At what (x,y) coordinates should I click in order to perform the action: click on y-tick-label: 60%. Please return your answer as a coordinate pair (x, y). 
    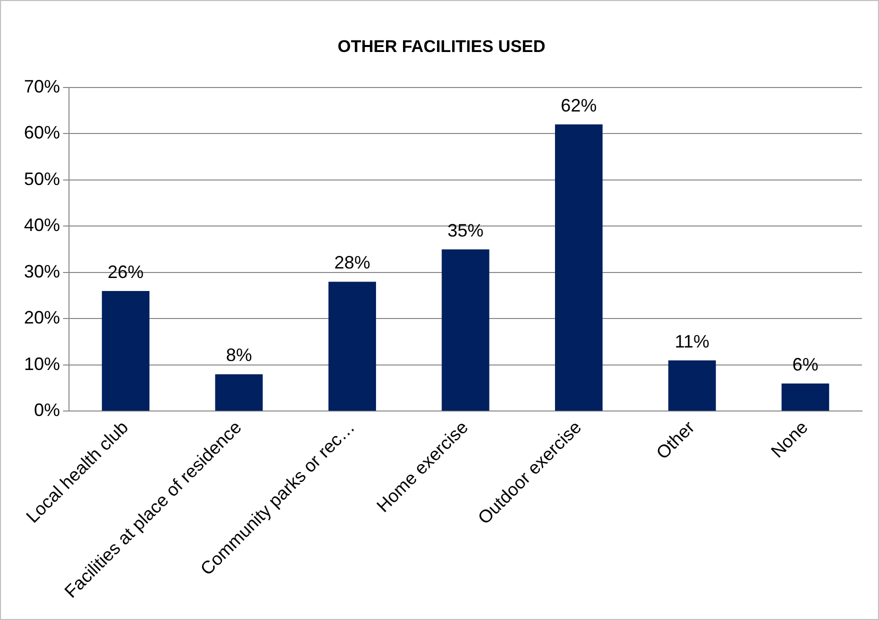
    Looking at the image, I should click on (42, 132).